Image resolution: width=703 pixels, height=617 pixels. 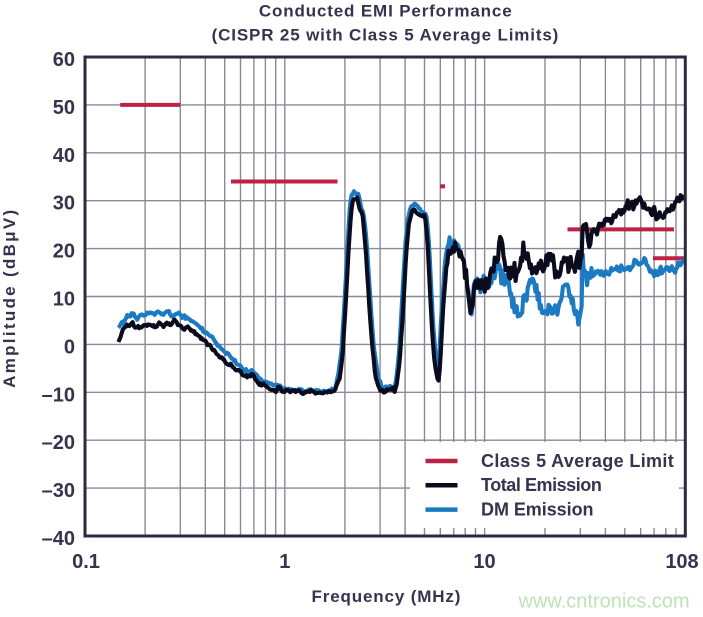 I want to click on svg-text: DM Emission, so click(x=537, y=509).